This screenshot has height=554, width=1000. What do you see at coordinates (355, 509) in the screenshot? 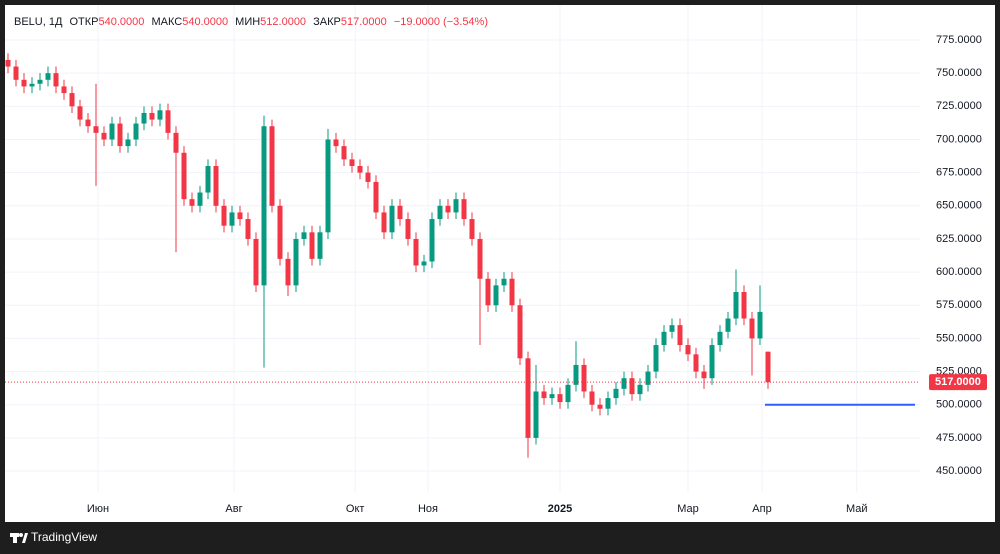
I see `x-tick-label: Окт` at bounding box center [355, 509].